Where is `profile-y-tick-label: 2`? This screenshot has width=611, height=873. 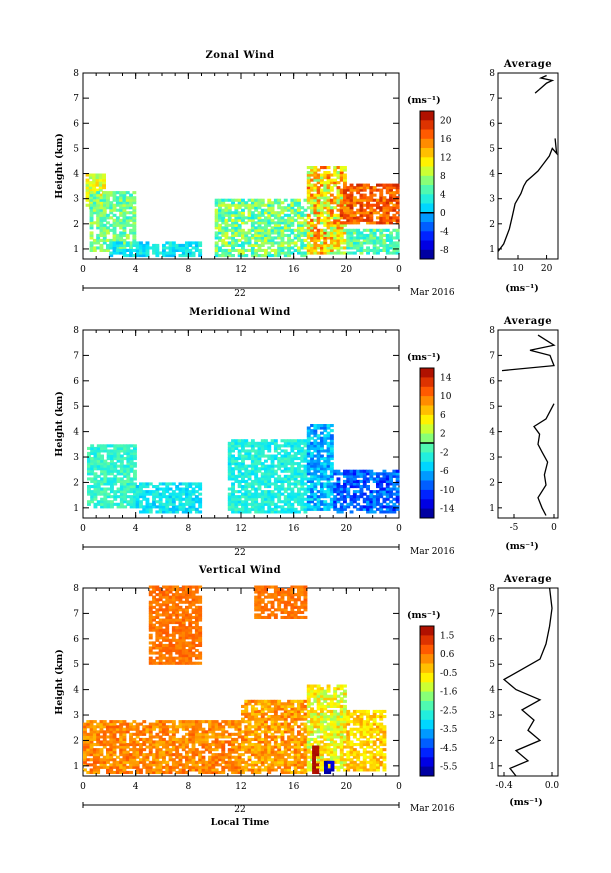 profile-y-tick-label: 2 is located at coordinates (492, 483).